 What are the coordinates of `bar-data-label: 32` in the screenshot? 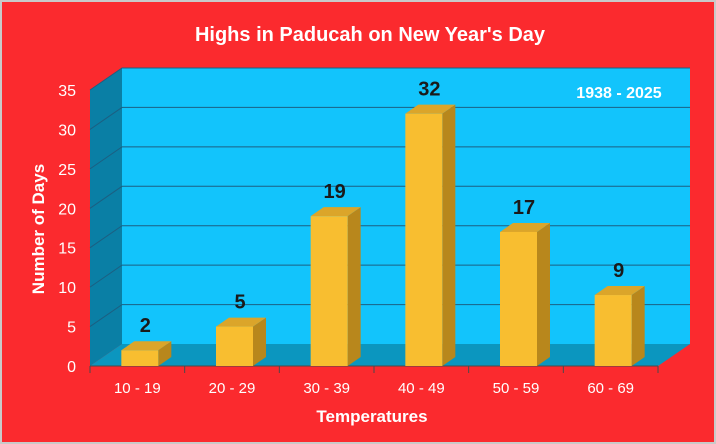 It's located at (429, 90).